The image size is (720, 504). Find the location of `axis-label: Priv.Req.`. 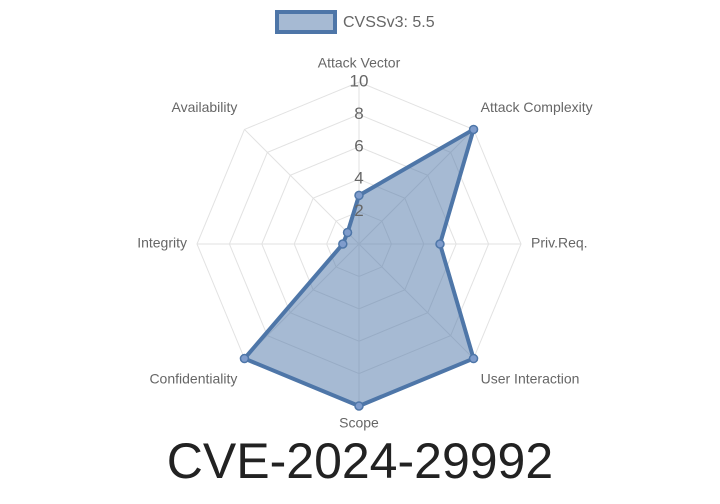

axis-label: Priv.Req. is located at coordinates (559, 243).